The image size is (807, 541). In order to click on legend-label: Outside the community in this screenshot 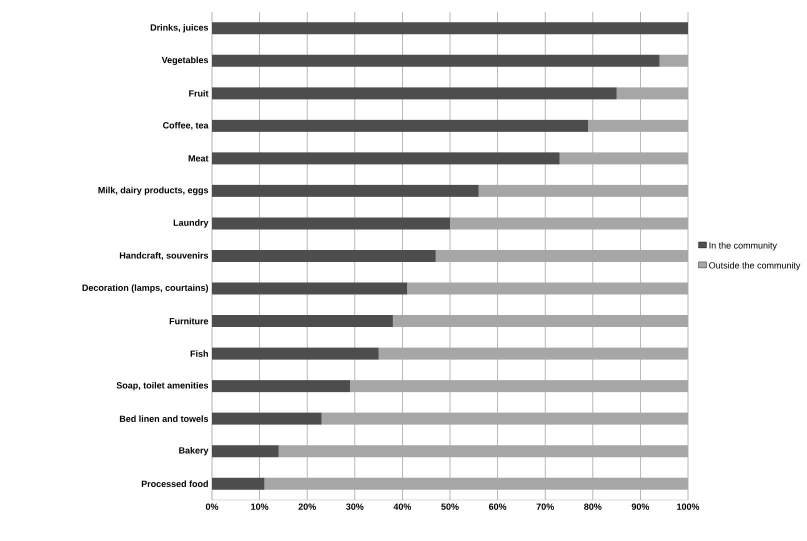, I will do `click(754, 266)`.